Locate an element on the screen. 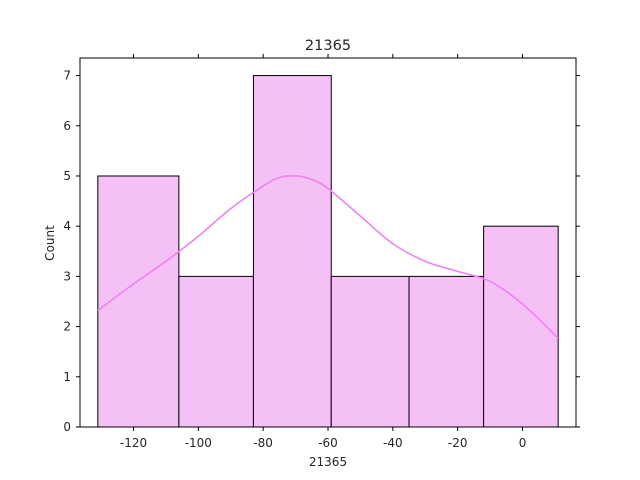  x-tick-label: -80 is located at coordinates (263, 443).